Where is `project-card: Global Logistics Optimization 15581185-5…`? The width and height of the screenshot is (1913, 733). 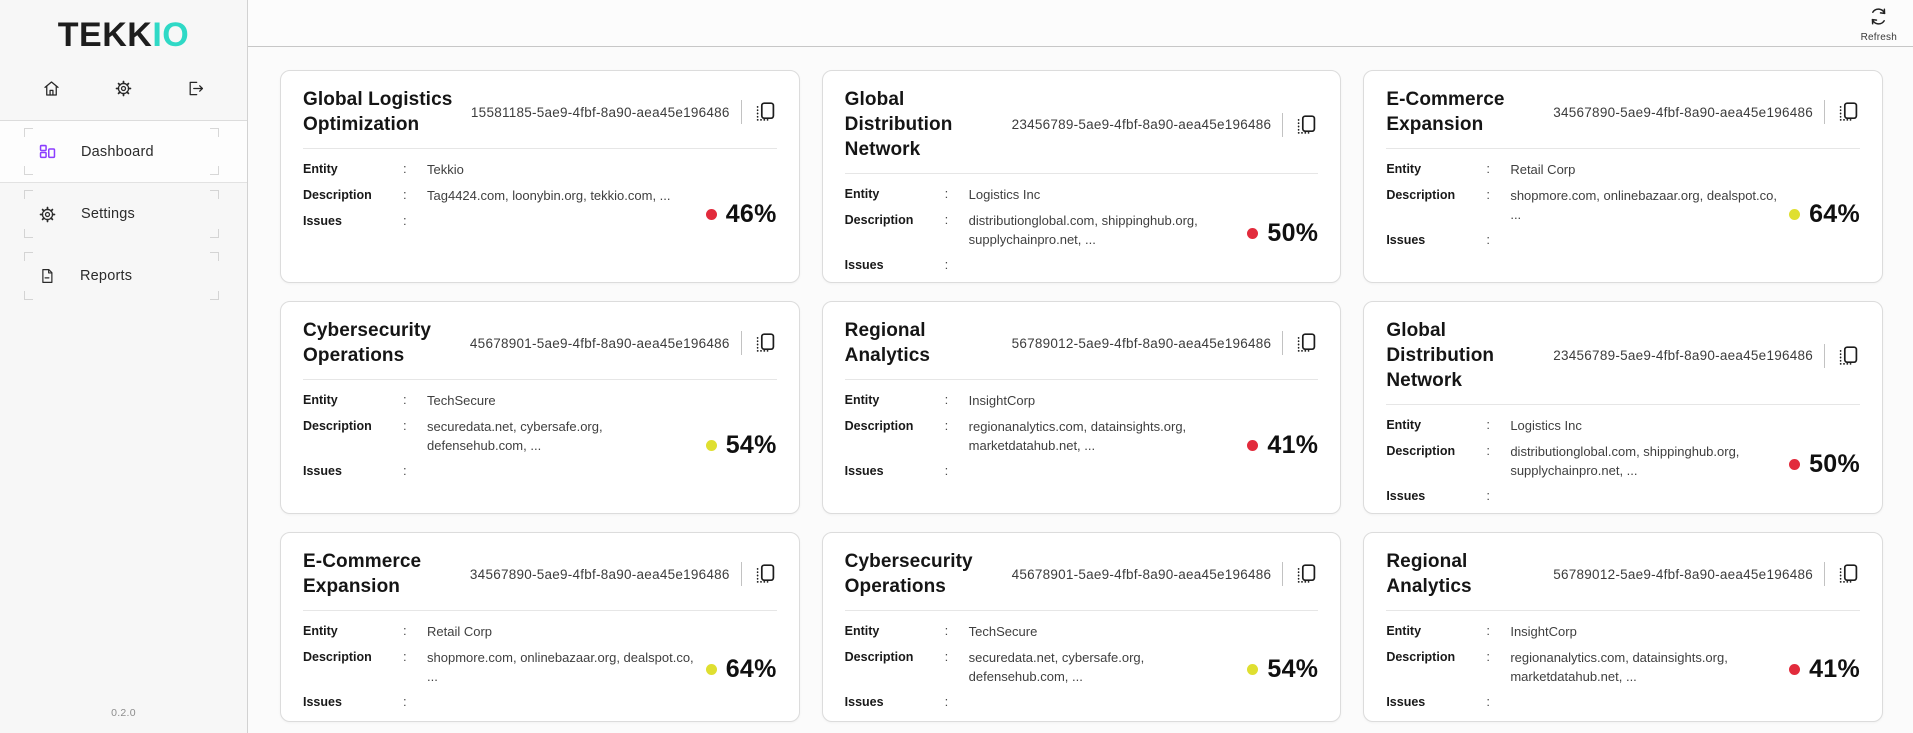
project-card: Global Logistics Optimization 15581185-5… is located at coordinates (540, 176).